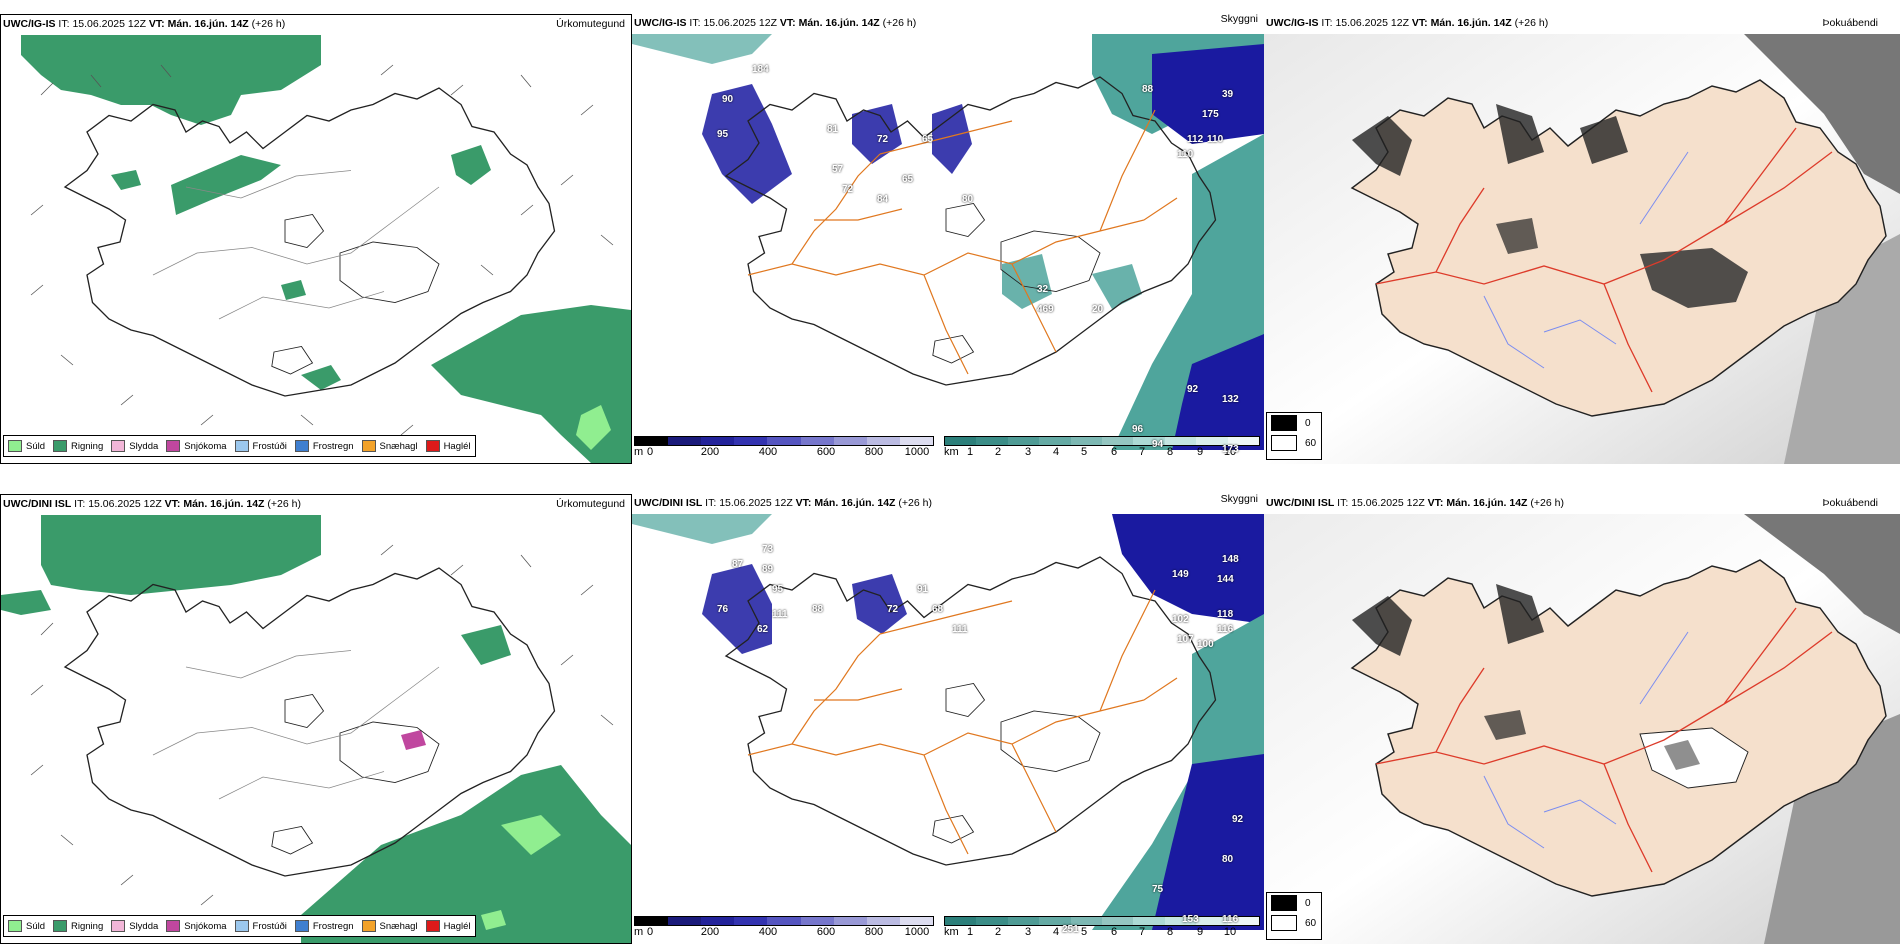 The width and height of the screenshot is (1900, 950). What do you see at coordinates (826, 932) in the screenshot?
I see `elevation-tick: 600` at bounding box center [826, 932].